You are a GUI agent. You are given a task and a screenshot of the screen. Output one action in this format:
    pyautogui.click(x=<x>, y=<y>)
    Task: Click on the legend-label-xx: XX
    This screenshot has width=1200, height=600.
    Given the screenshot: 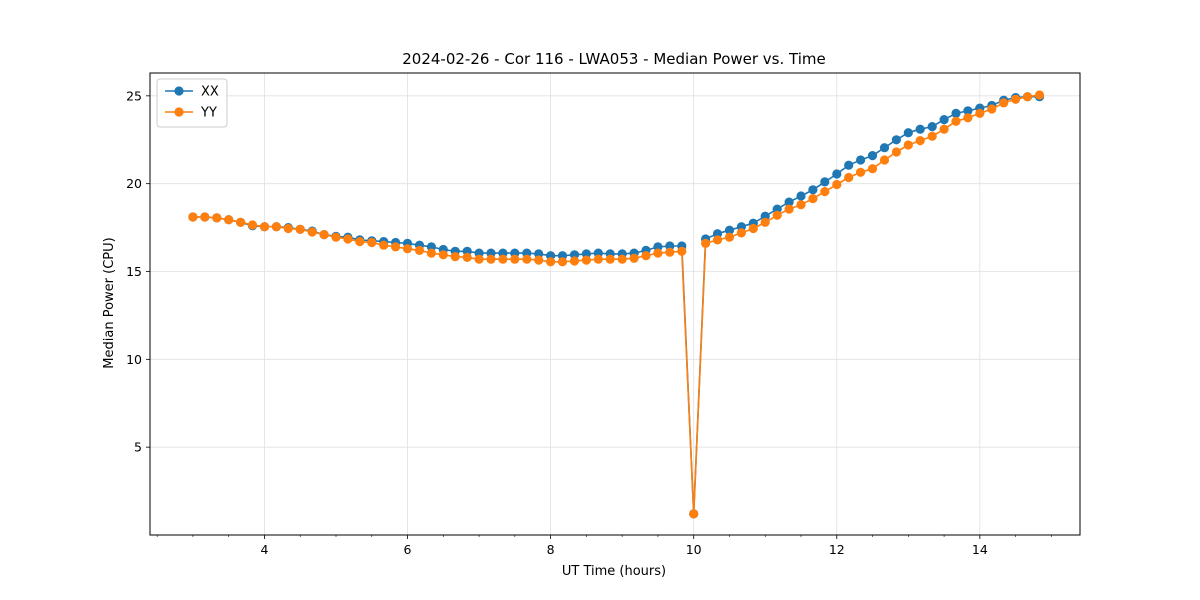 What is the action you would take?
    pyautogui.click(x=210, y=92)
    